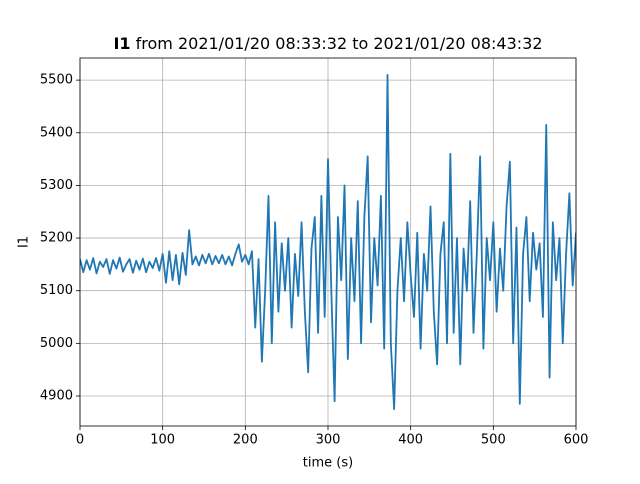  Describe the element at coordinates (56, 238) in the screenshot. I see `y-tick-label: 5200` at that location.